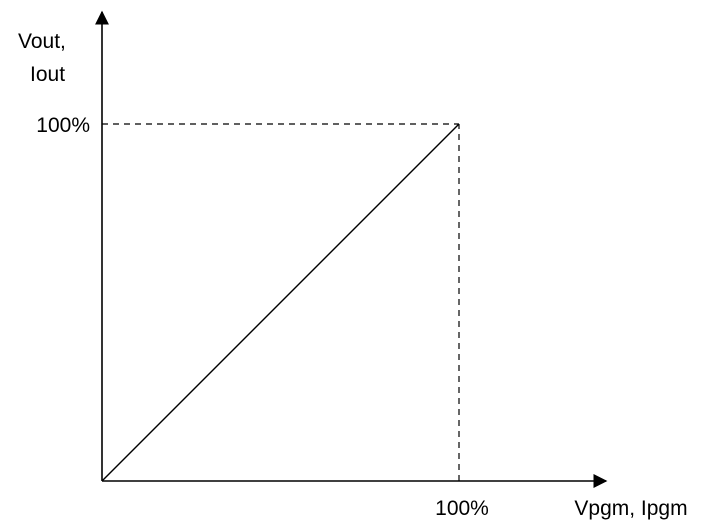  What do you see at coordinates (47, 74) in the screenshot?
I see `y-axis-label-line-2: Iout` at bounding box center [47, 74].